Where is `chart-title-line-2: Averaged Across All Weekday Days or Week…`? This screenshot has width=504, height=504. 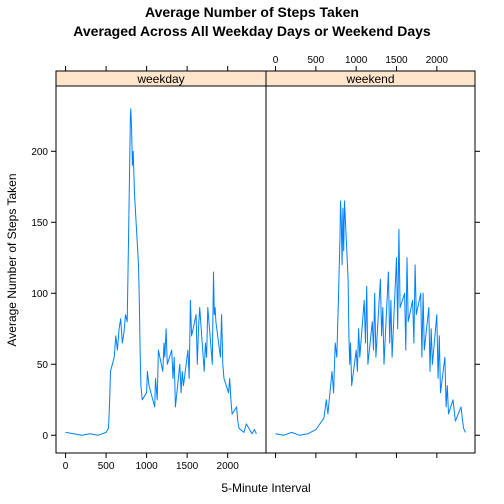 chart-title-line-2: Averaged Across All Weekday Days or Week… is located at coordinates (252, 31).